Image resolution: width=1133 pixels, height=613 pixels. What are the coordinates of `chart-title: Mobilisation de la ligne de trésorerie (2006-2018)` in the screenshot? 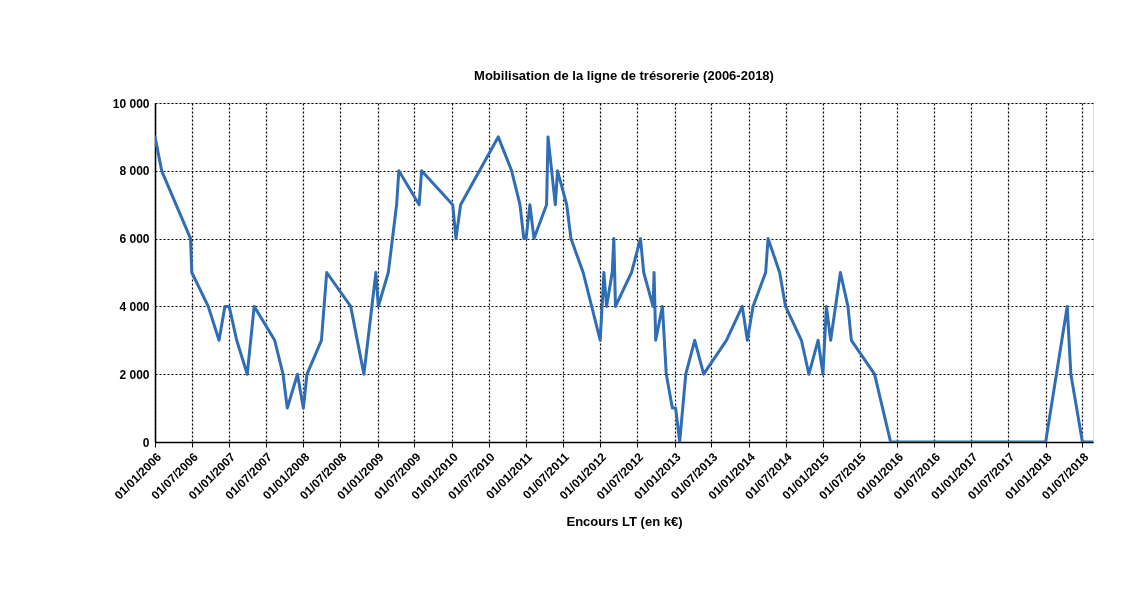 It's located at (624, 75).